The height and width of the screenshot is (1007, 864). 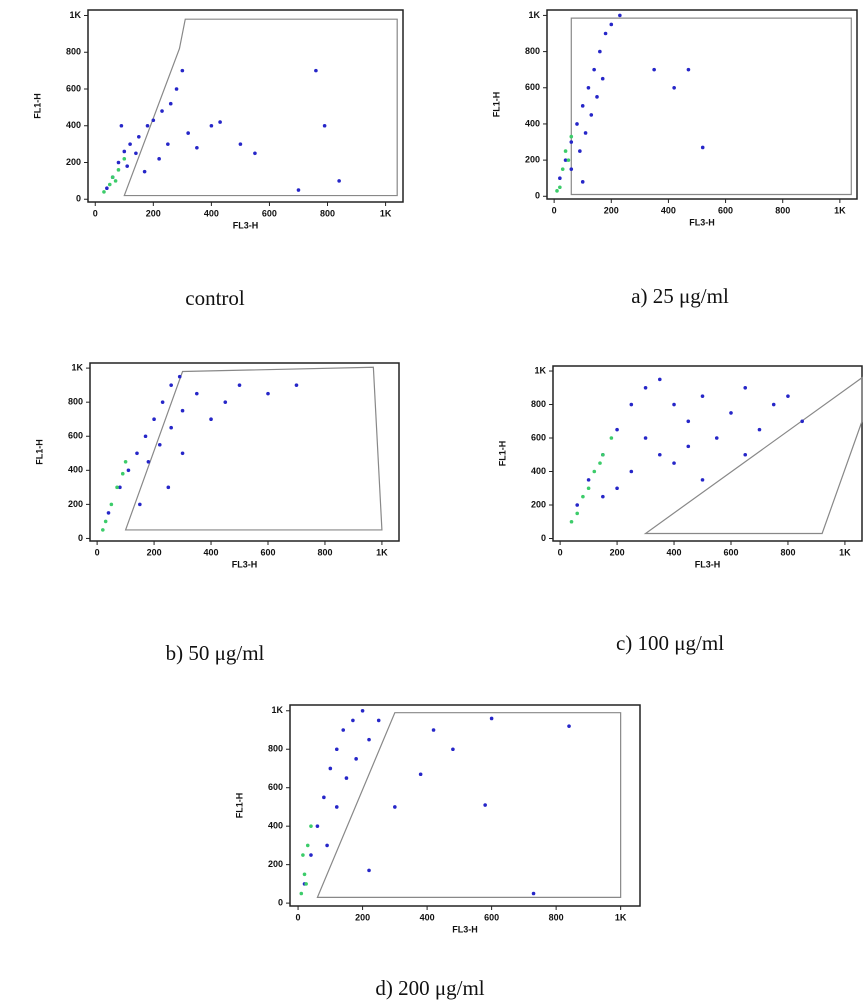 I want to click on y-tick-label: 400, so click(x=532, y=123).